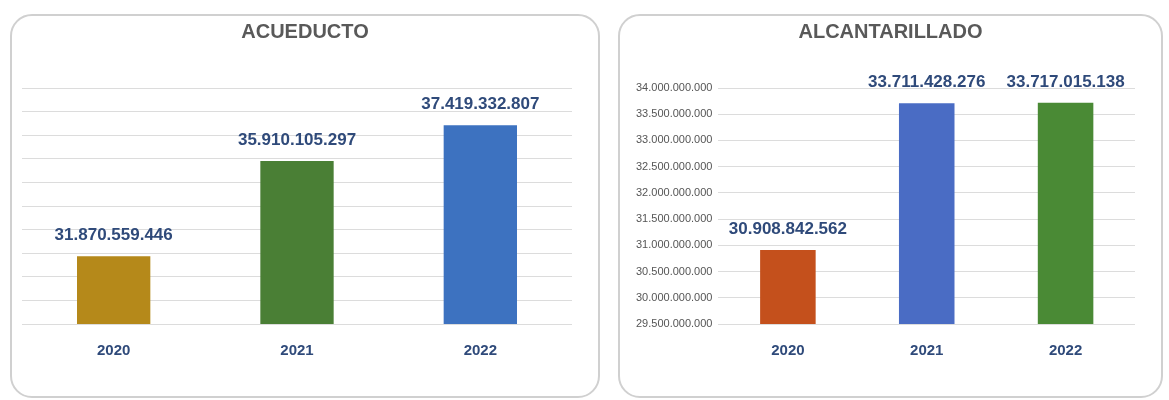  I want to click on data-label: 33.717.015.138, so click(1065, 82).